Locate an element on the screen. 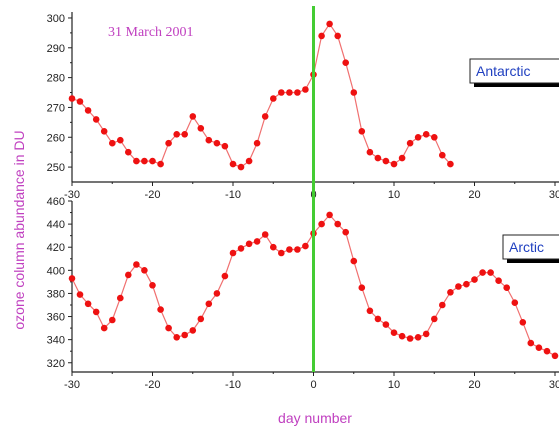 The width and height of the screenshot is (559, 430). x-axis-label: day number is located at coordinates (315, 418).